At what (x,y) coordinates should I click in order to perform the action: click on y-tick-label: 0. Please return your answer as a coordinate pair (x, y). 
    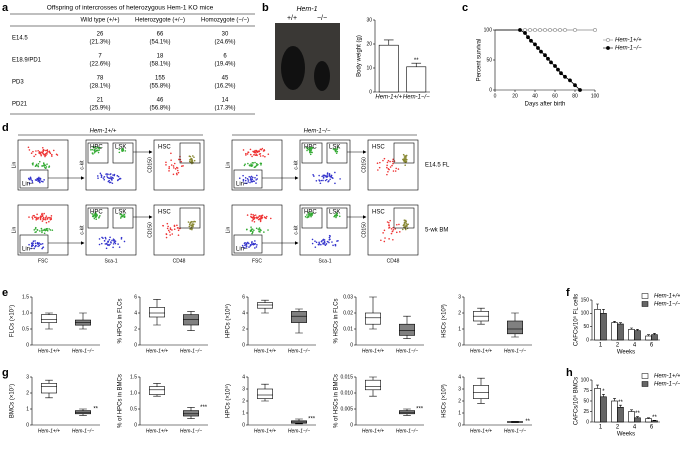
    Looking at the image, I should click on (243, 345).